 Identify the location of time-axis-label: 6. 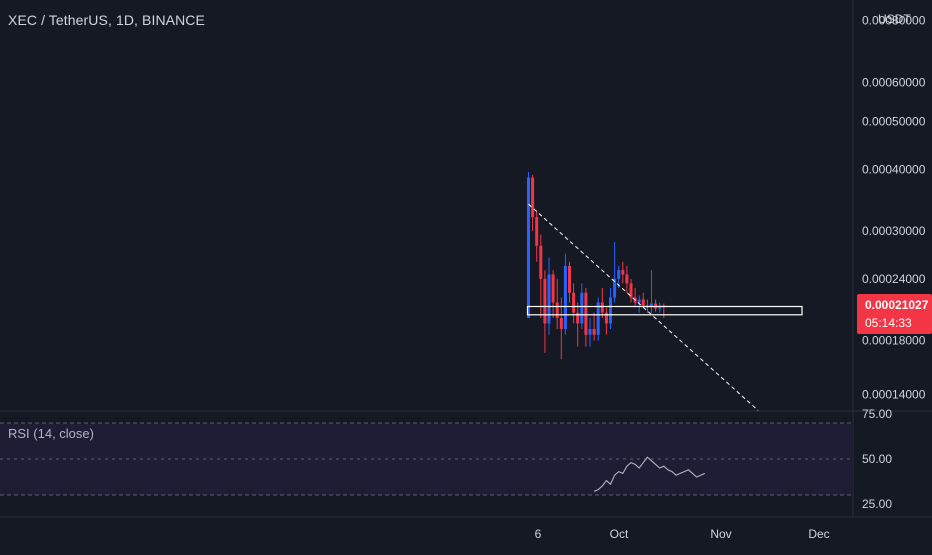
(538, 534).